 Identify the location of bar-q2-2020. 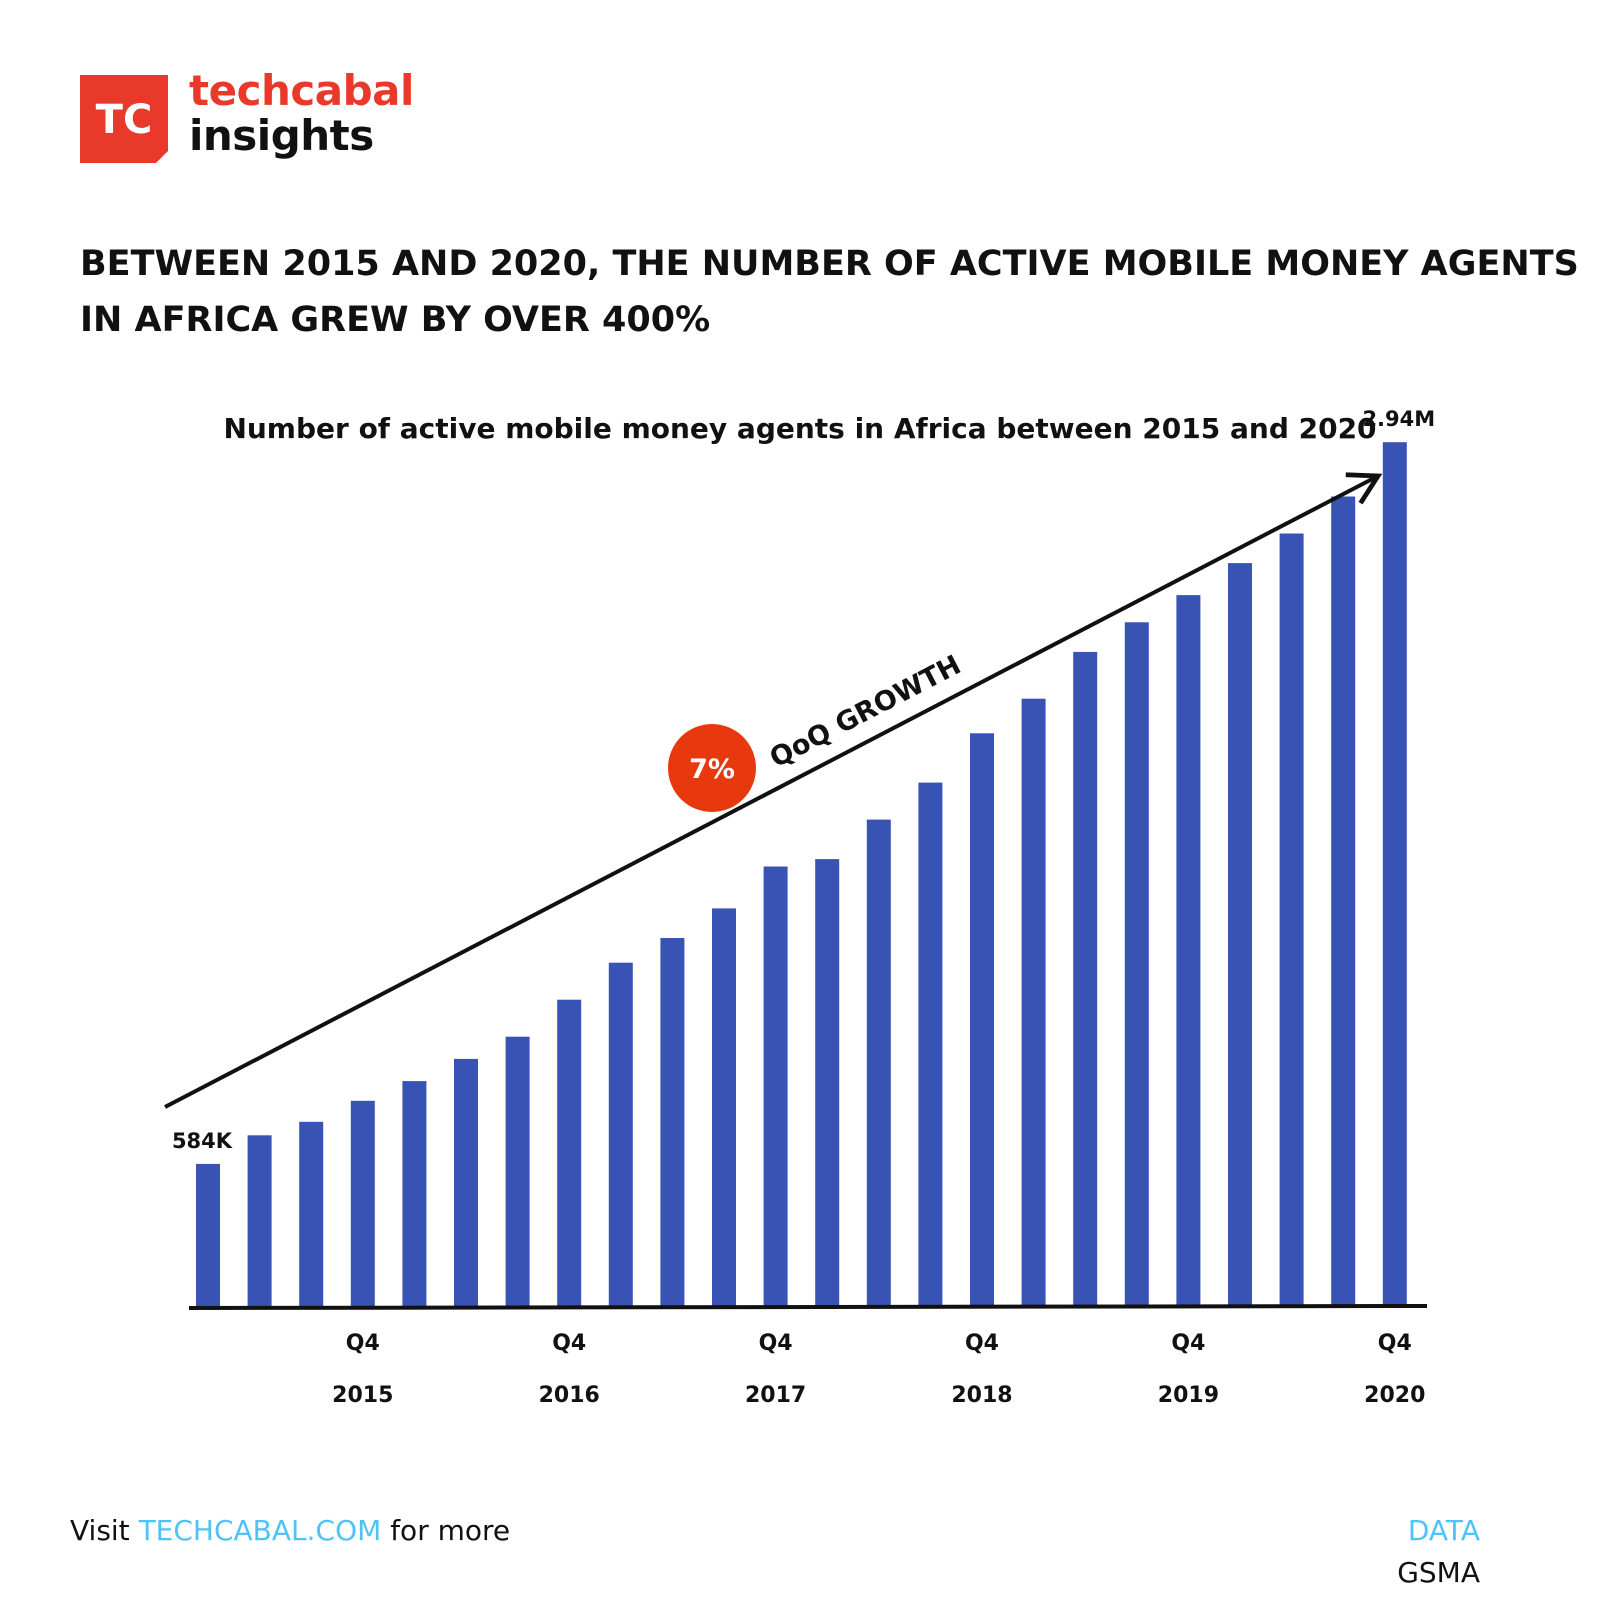
(1291, 920).